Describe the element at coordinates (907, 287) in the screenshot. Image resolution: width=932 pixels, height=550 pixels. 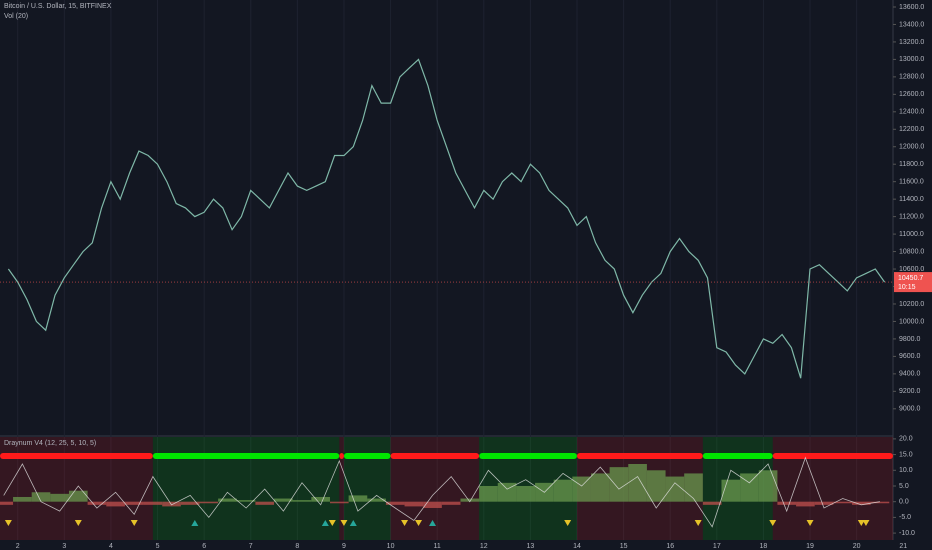
I see `countdown-label: 10:15` at that location.